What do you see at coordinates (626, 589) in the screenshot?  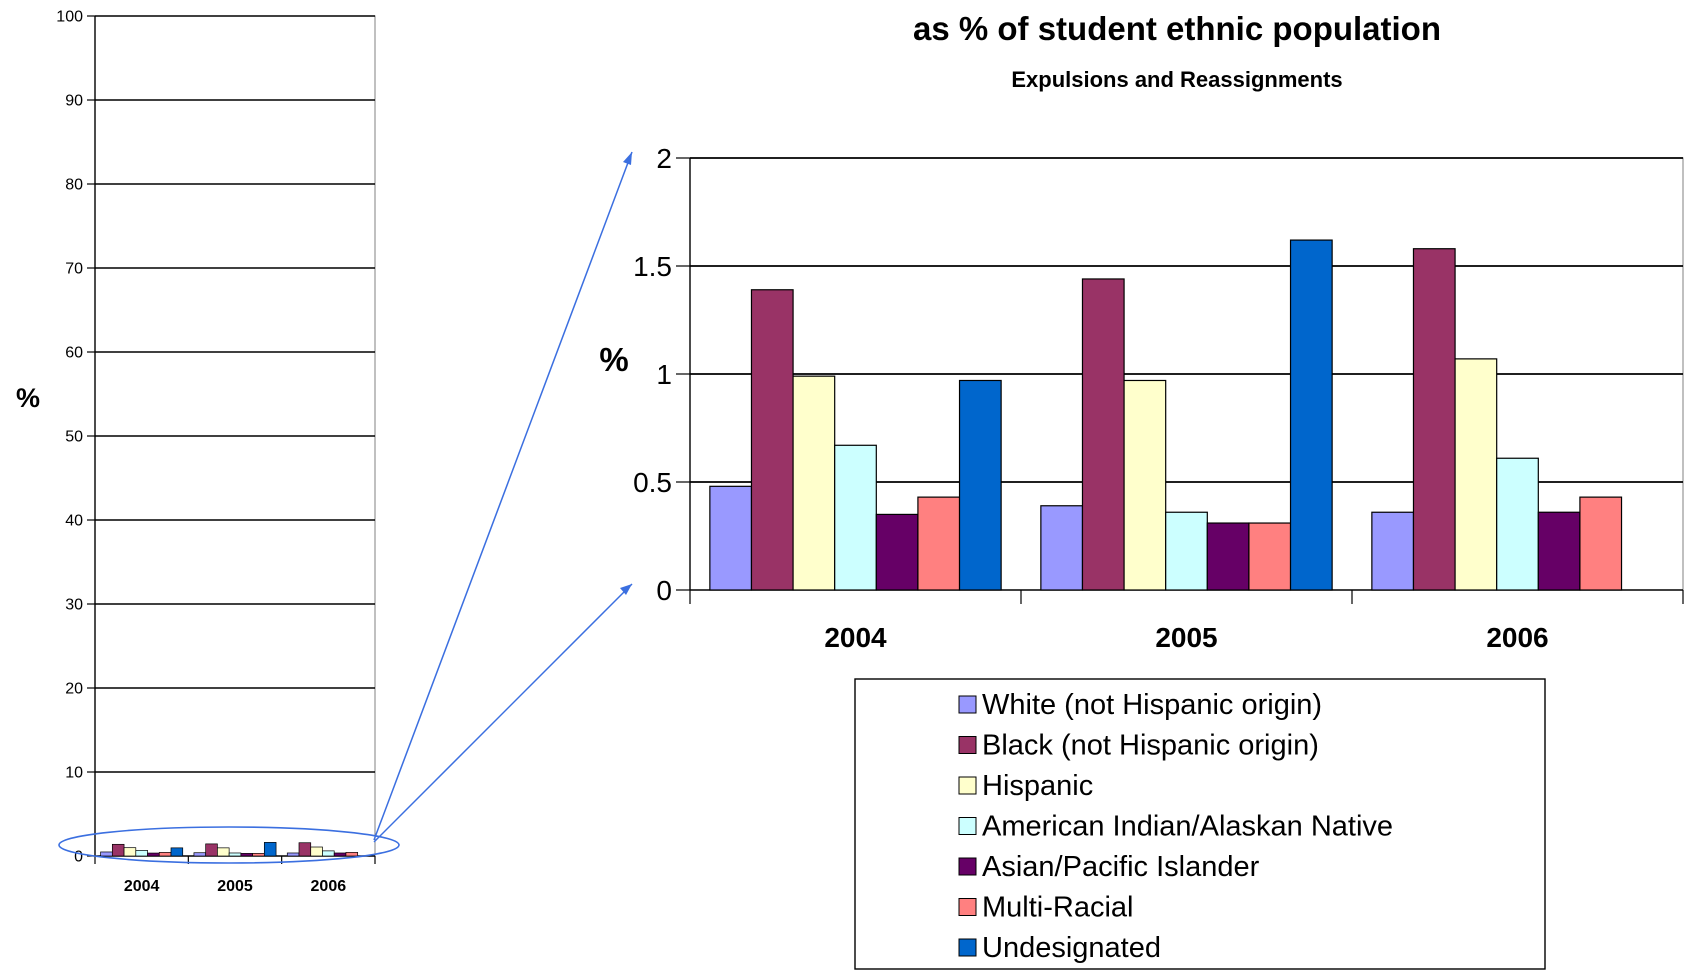 I see `zoom-arrowhead-bottom` at bounding box center [626, 589].